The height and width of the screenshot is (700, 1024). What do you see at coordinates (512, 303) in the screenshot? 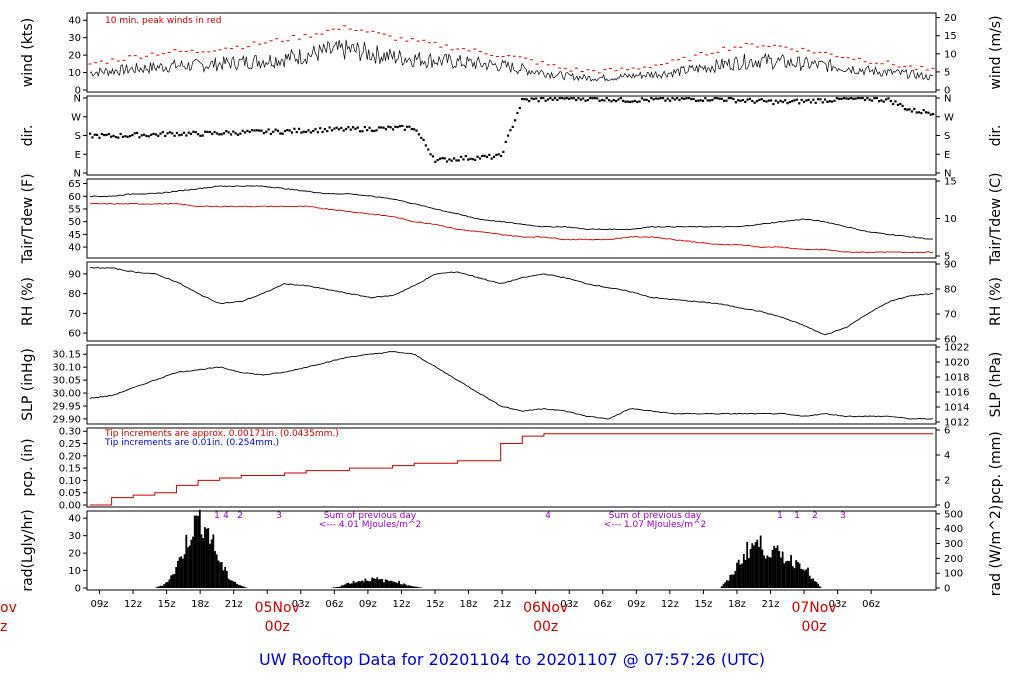
I see `panel-humidity: RH (%) RH (%) 60 70 80 90 60 70 80 90` at bounding box center [512, 303].